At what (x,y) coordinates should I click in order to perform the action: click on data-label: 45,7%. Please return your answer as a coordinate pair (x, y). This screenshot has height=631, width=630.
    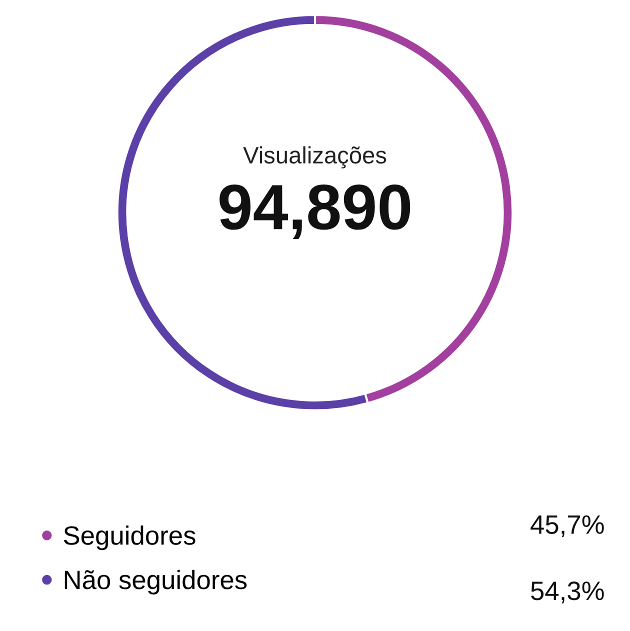
    Looking at the image, I should click on (567, 526).